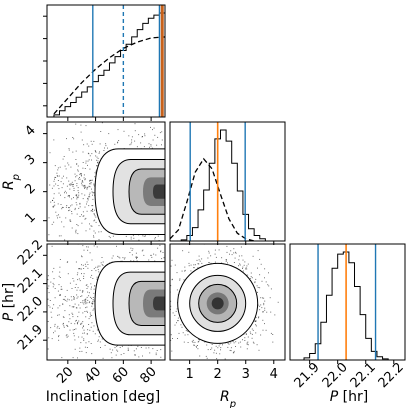  What do you see at coordinates (30, 337) in the screenshot?
I see `y-tick-label-p-0: 21.9` at bounding box center [30, 337].